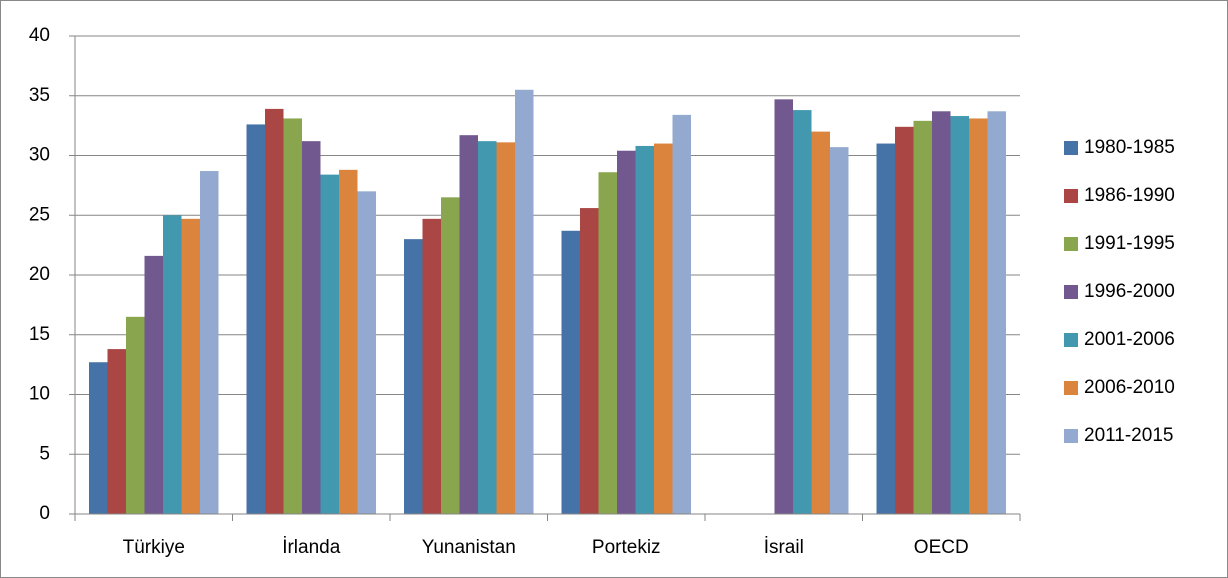 The width and height of the screenshot is (1228, 578). What do you see at coordinates (469, 547) in the screenshot?
I see `x-tick-label: Yunanistan` at bounding box center [469, 547].